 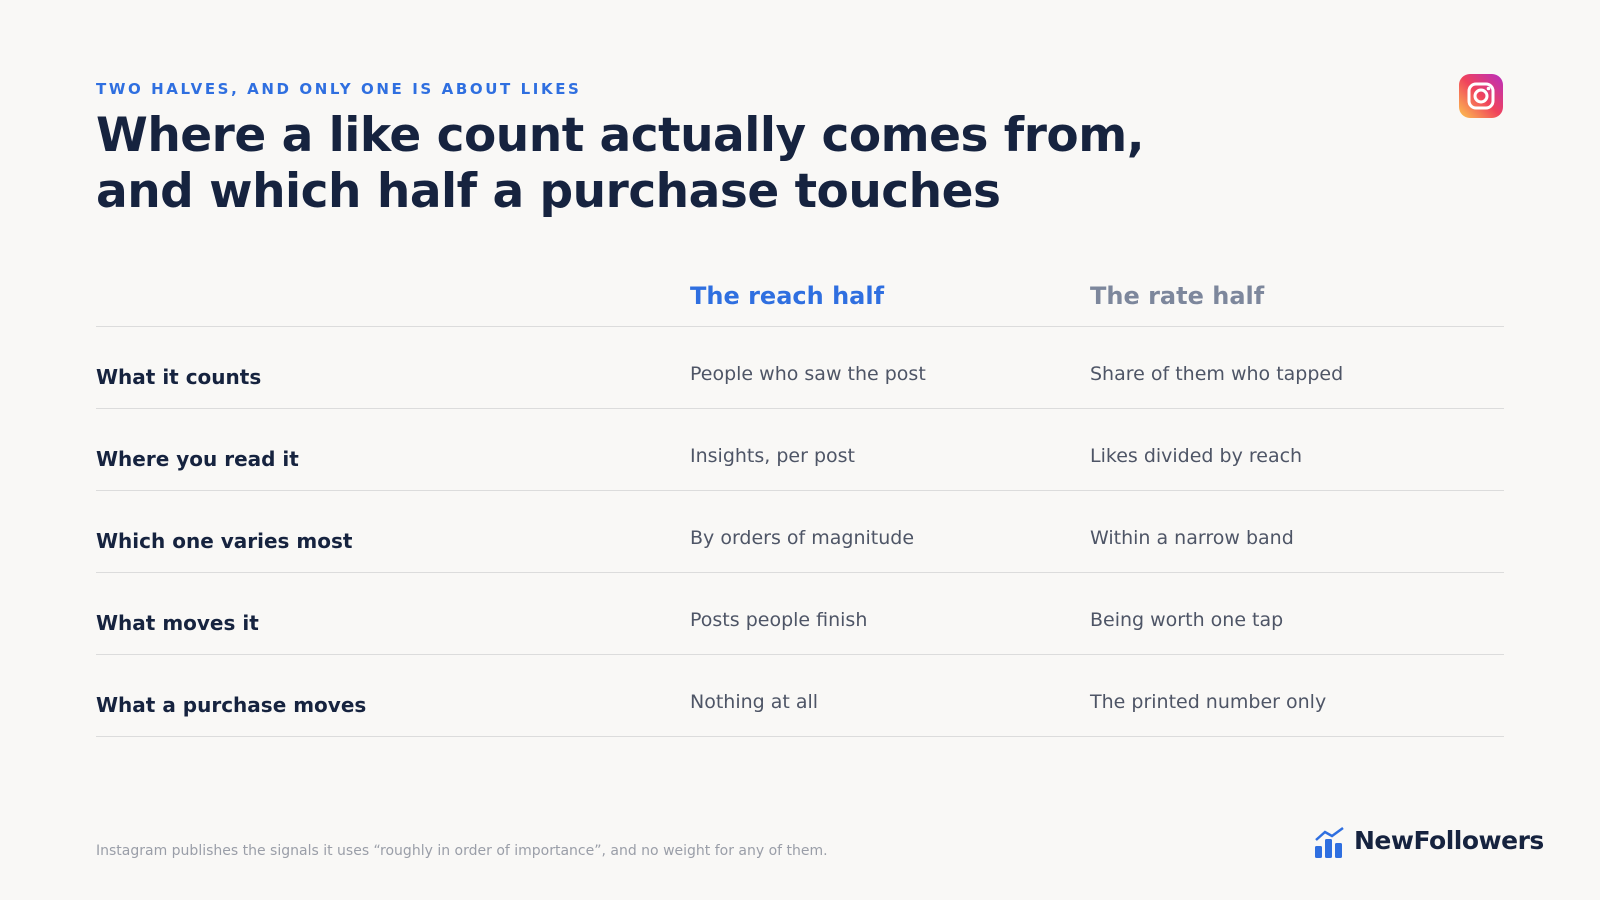 I want to click on cell-text: Posts people finish, so click(x=779, y=620).